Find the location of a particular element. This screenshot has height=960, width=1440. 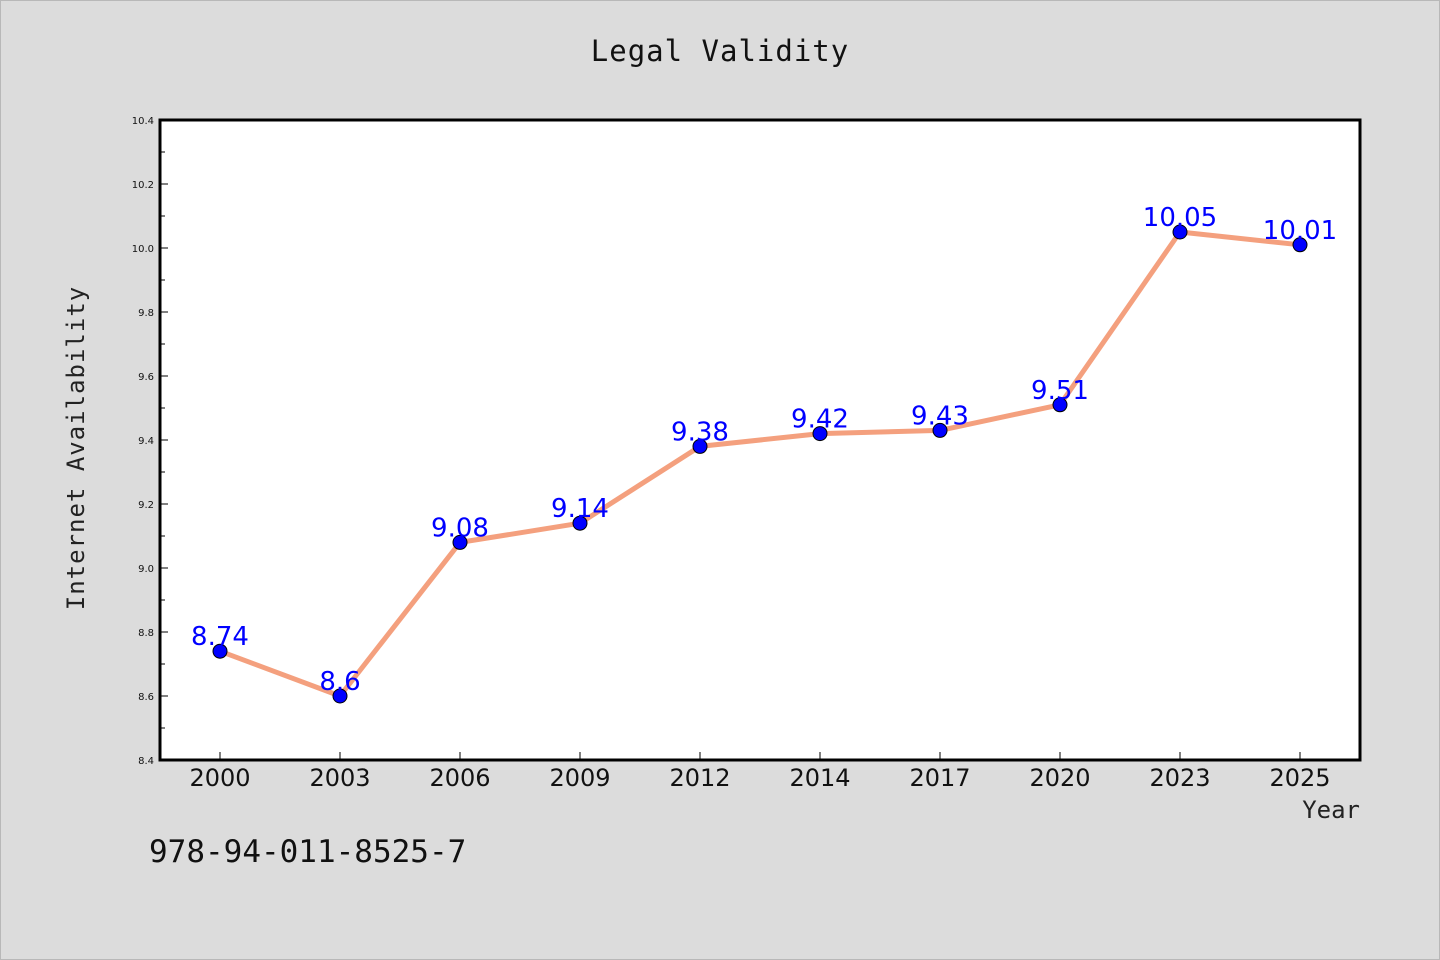

chart-title: Legal Validity is located at coordinates (720, 51).